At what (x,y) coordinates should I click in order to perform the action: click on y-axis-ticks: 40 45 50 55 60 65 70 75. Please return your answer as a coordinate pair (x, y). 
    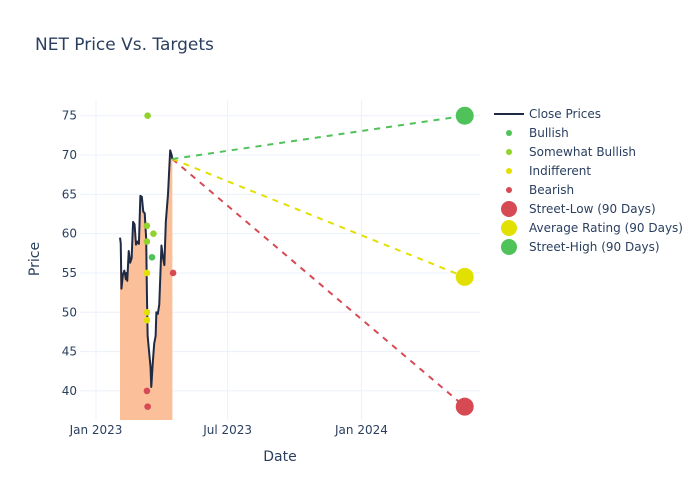
    Looking at the image, I should click on (69, 253).